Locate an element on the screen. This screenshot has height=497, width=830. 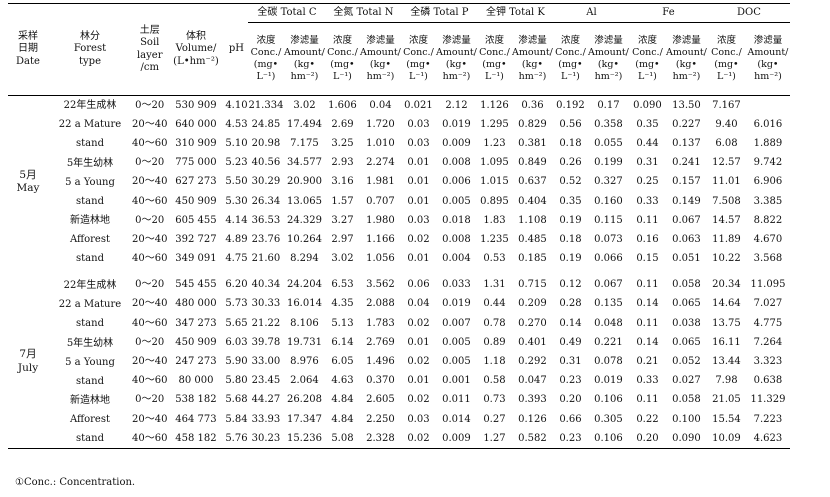
table-cell: 0.707 is located at coordinates (380, 201).